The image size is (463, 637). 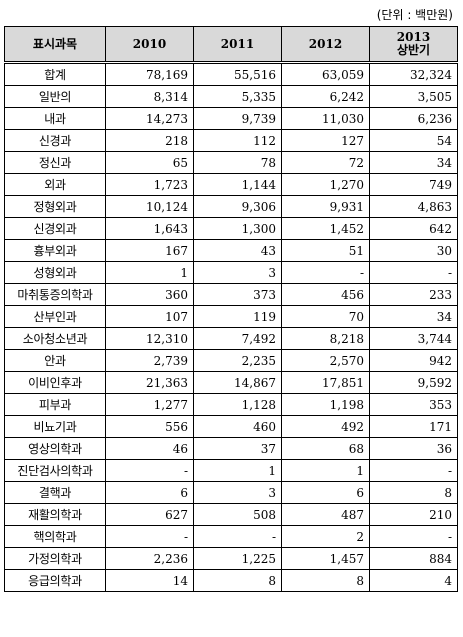 I want to click on table-row: 일반의 8,314 5,335 6,242 3,505, so click(x=231, y=96).